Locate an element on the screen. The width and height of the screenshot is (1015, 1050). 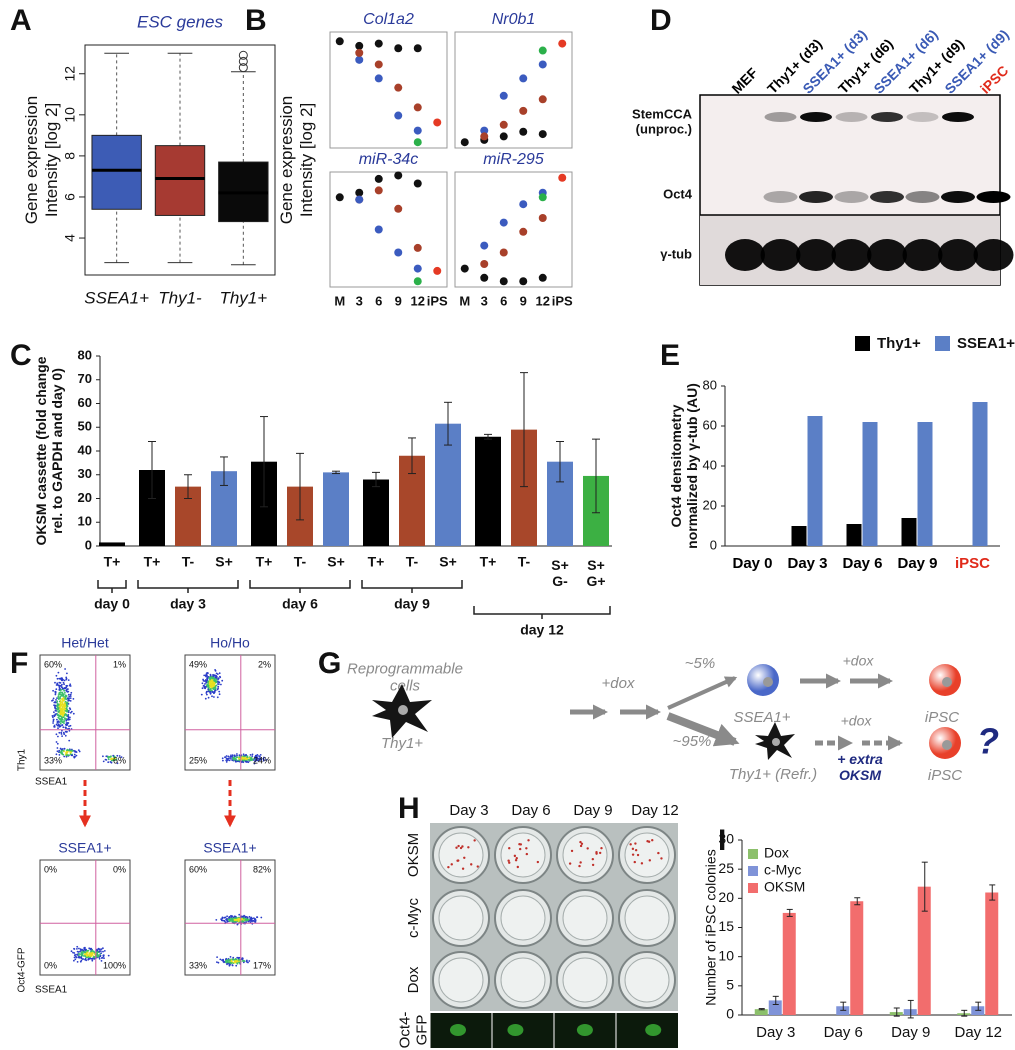
quadrant-label: 60% is located at coordinates (53, 664).